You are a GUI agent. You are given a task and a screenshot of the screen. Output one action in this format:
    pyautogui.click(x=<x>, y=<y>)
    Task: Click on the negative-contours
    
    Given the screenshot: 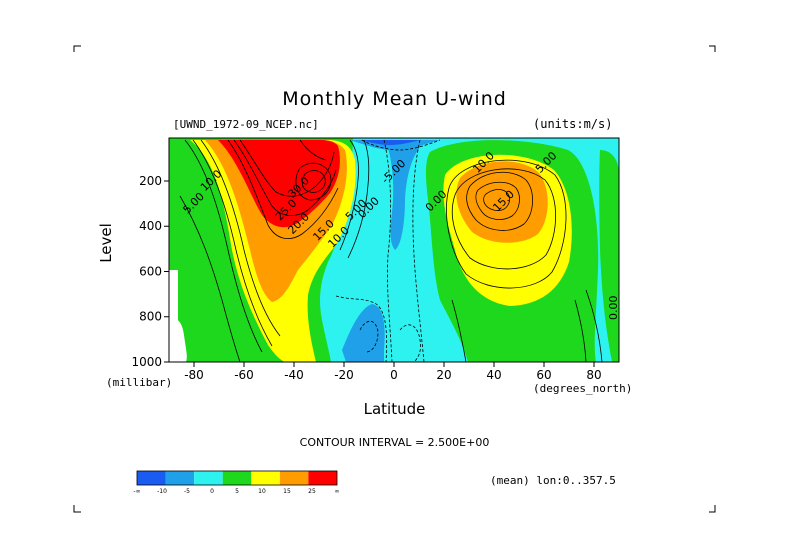 What is the action you would take?
    pyautogui.click(x=388, y=250)
    